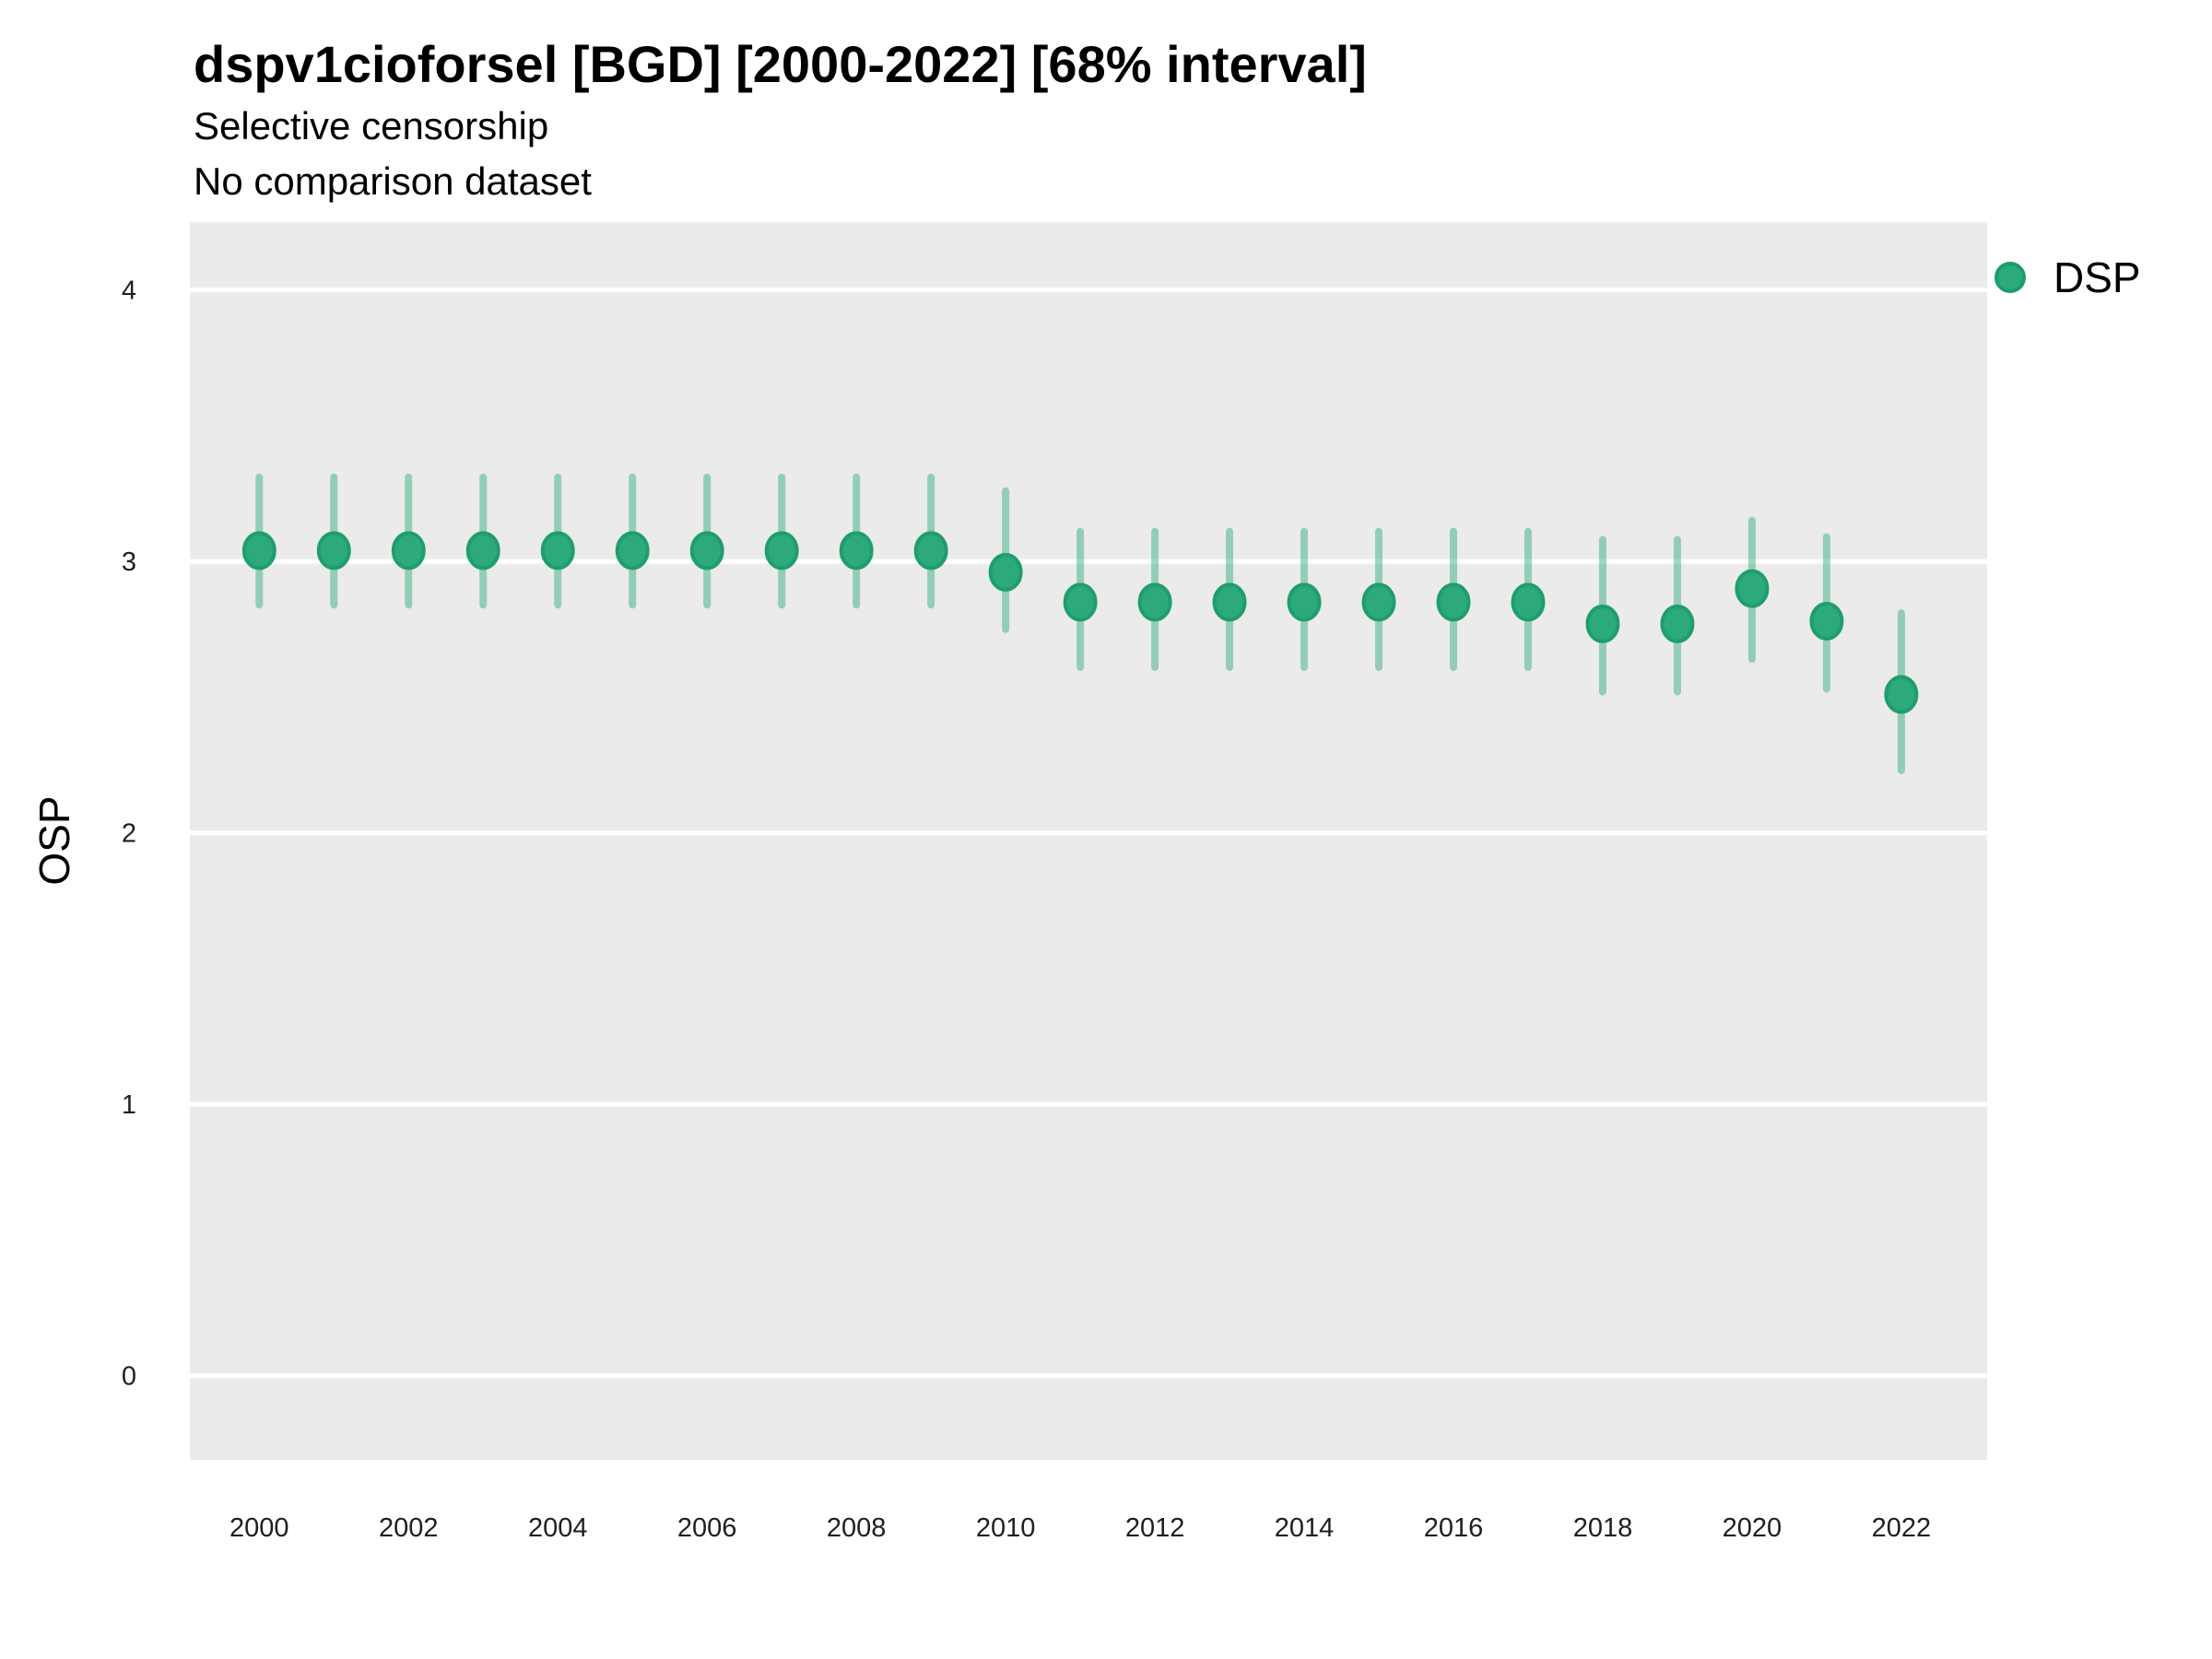  I want to click on data-point-2013, so click(1229, 602).